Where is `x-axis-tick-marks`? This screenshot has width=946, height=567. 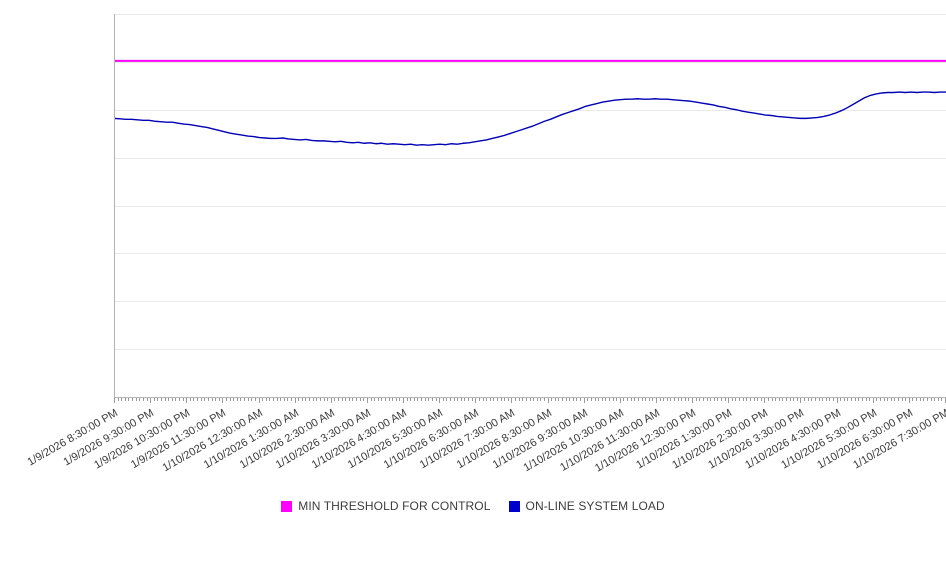
x-axis-tick-marks is located at coordinates (530, 400).